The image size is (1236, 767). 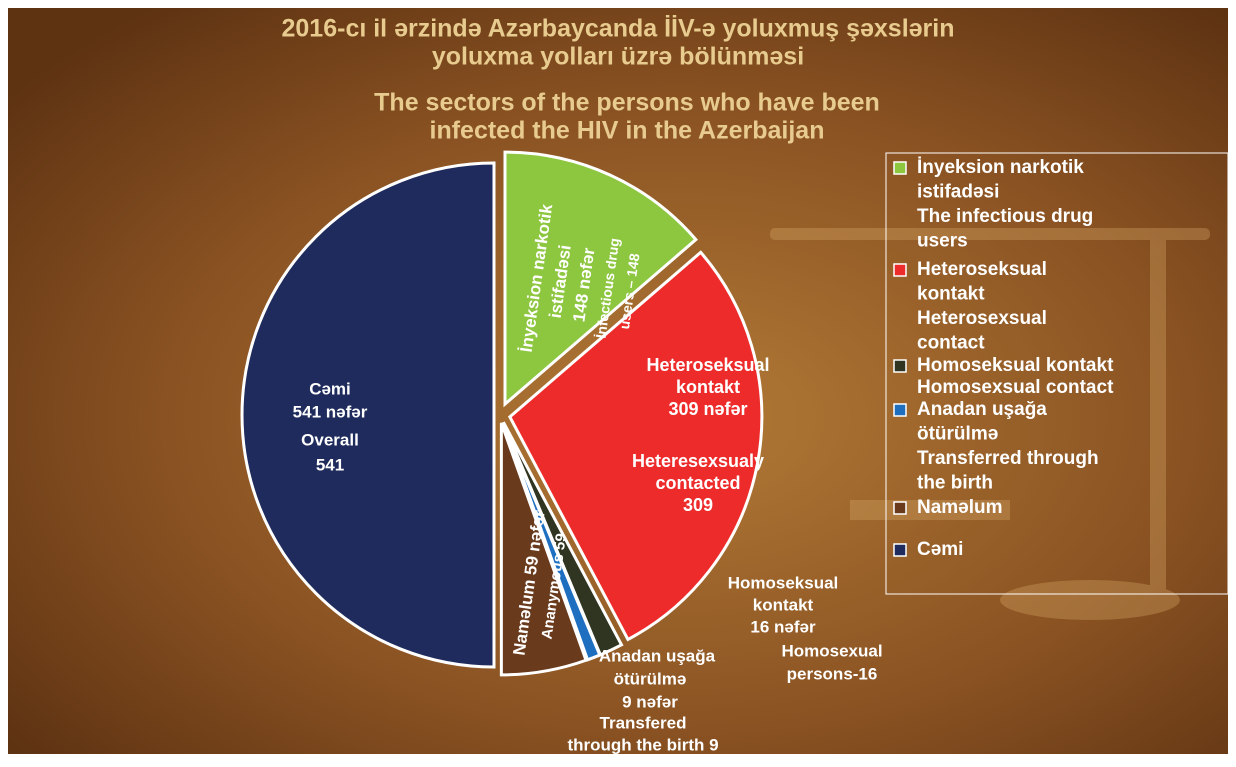 I want to click on slice-label: 9 nəfər, so click(x=650, y=701).